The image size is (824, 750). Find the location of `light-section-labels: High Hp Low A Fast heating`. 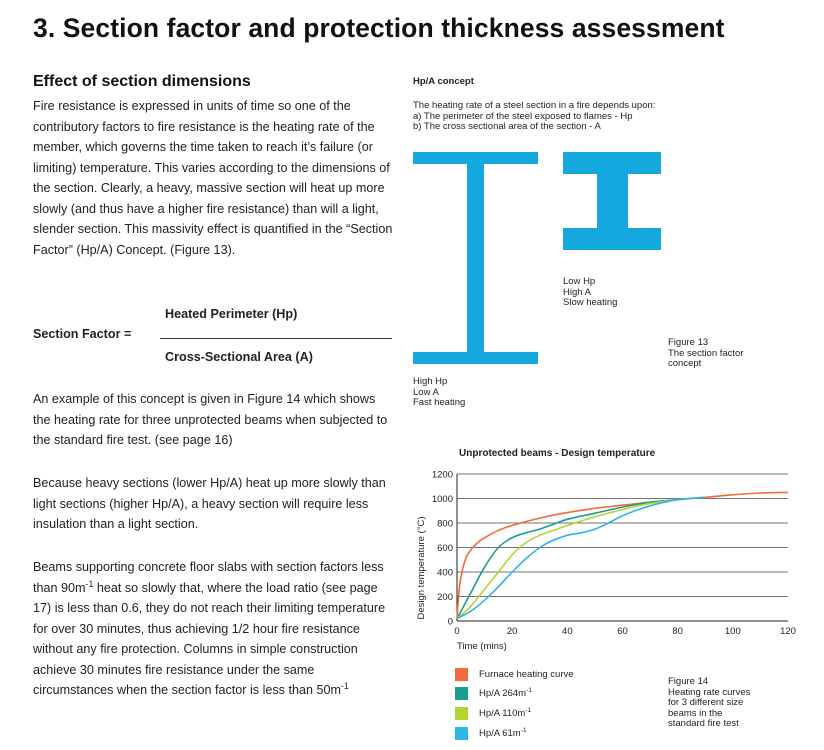

light-section-labels: High Hp Low A Fast heating is located at coordinates (439, 392).